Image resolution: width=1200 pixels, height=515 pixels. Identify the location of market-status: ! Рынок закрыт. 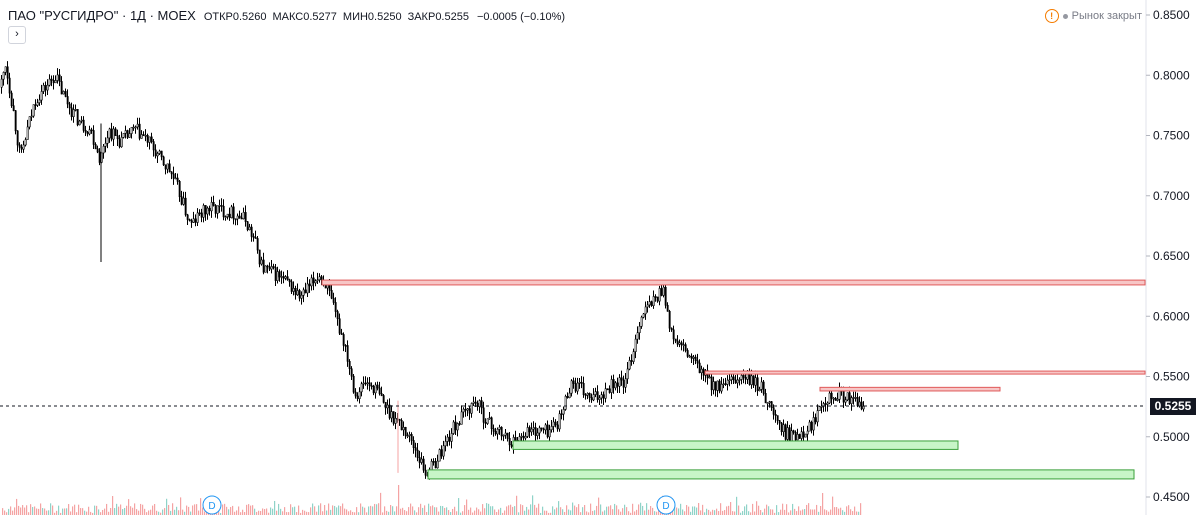
(1093, 16).